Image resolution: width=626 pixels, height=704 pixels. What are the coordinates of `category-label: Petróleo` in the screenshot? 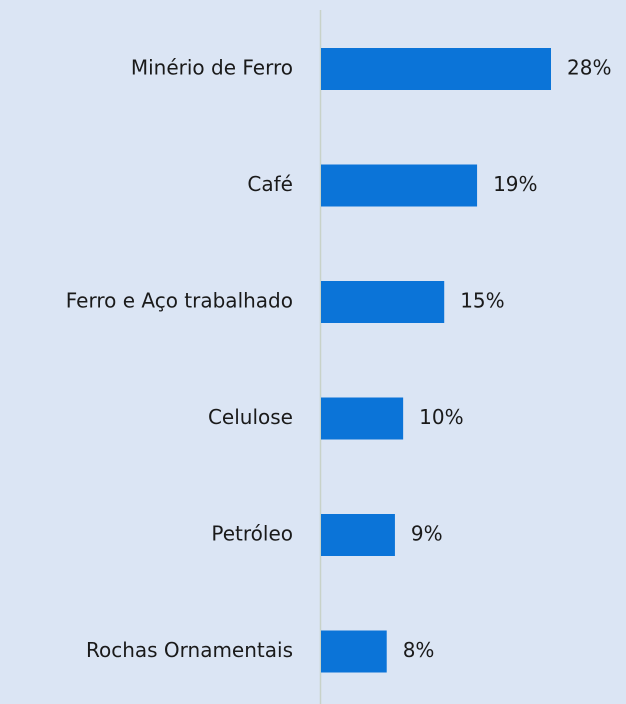 It's located at (252, 534).